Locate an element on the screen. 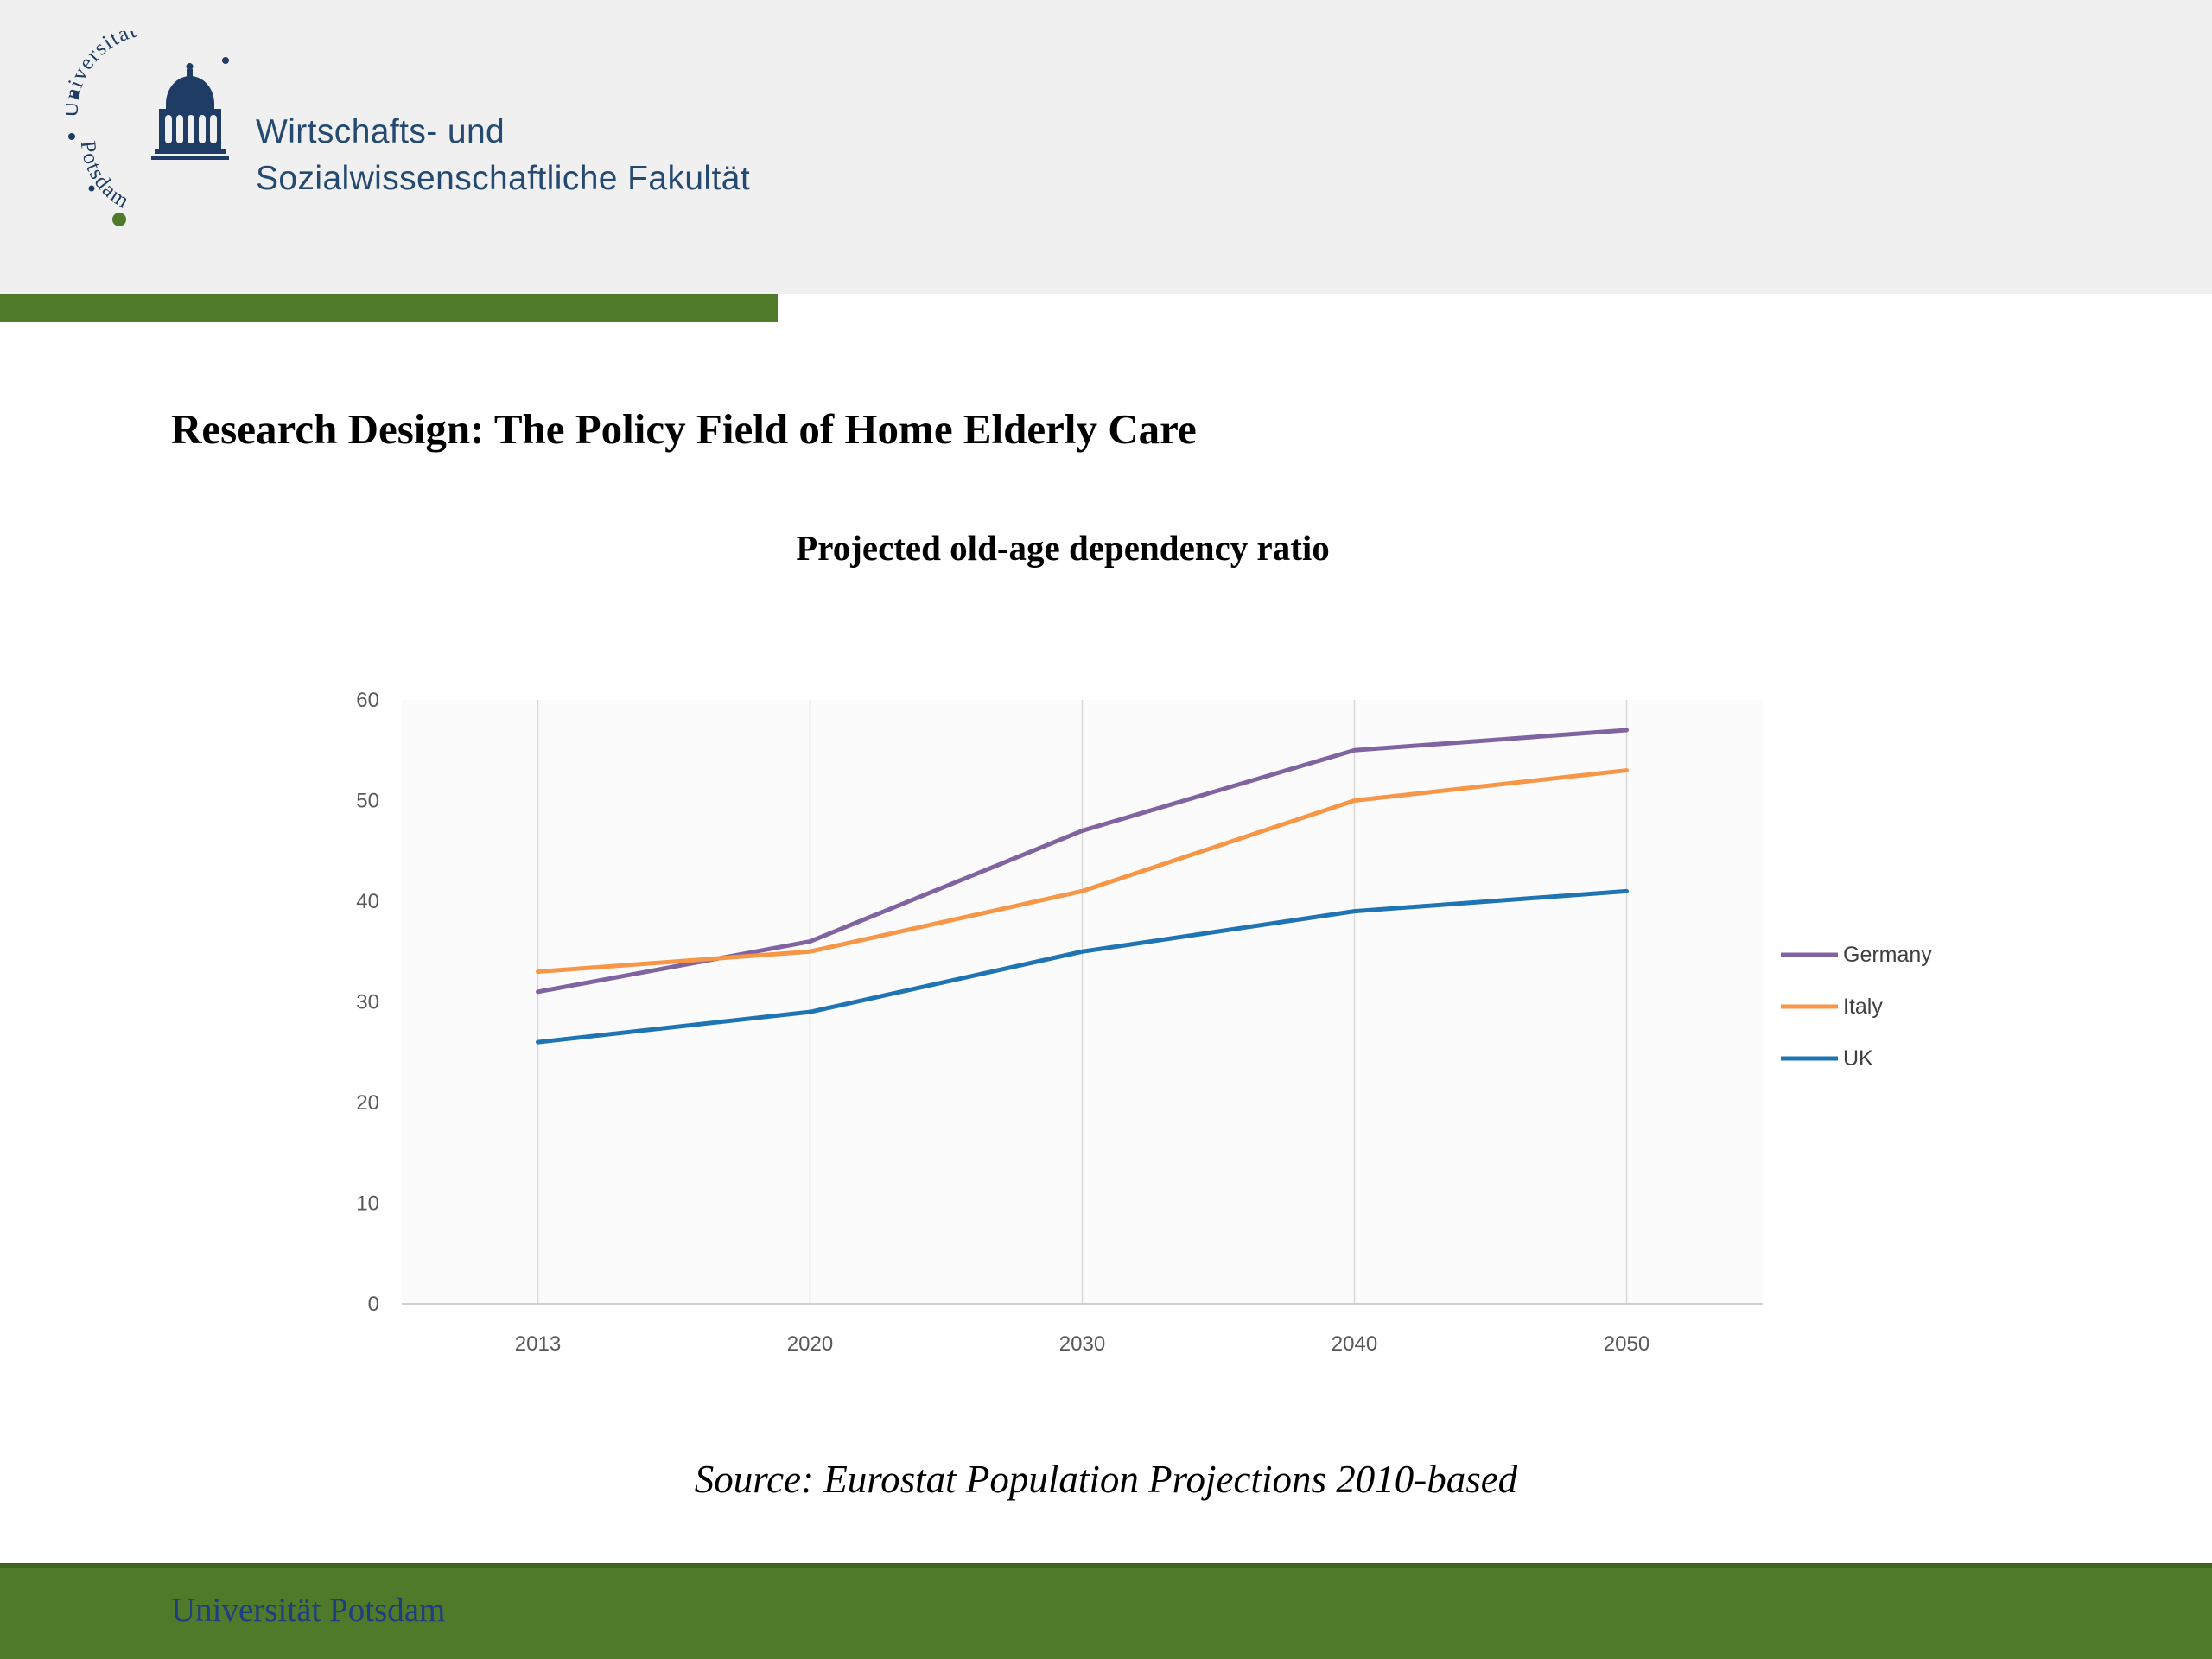  x-tick-label: 2030 is located at coordinates (1082, 1344).